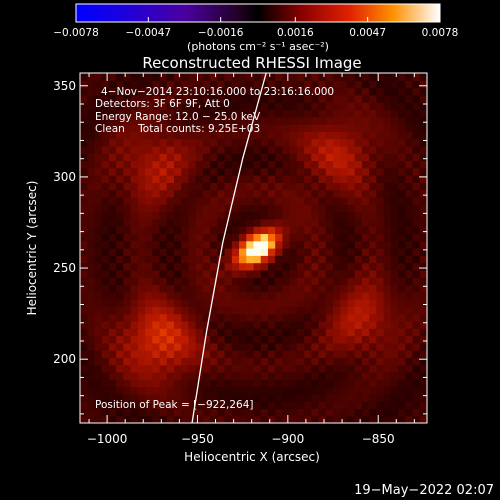  What do you see at coordinates (255, 28) in the screenshot?
I see `colorbar-ticks: −0.0078 −0.0047 −0.0016 0.0016 0.0047 0.0078` at bounding box center [255, 28].